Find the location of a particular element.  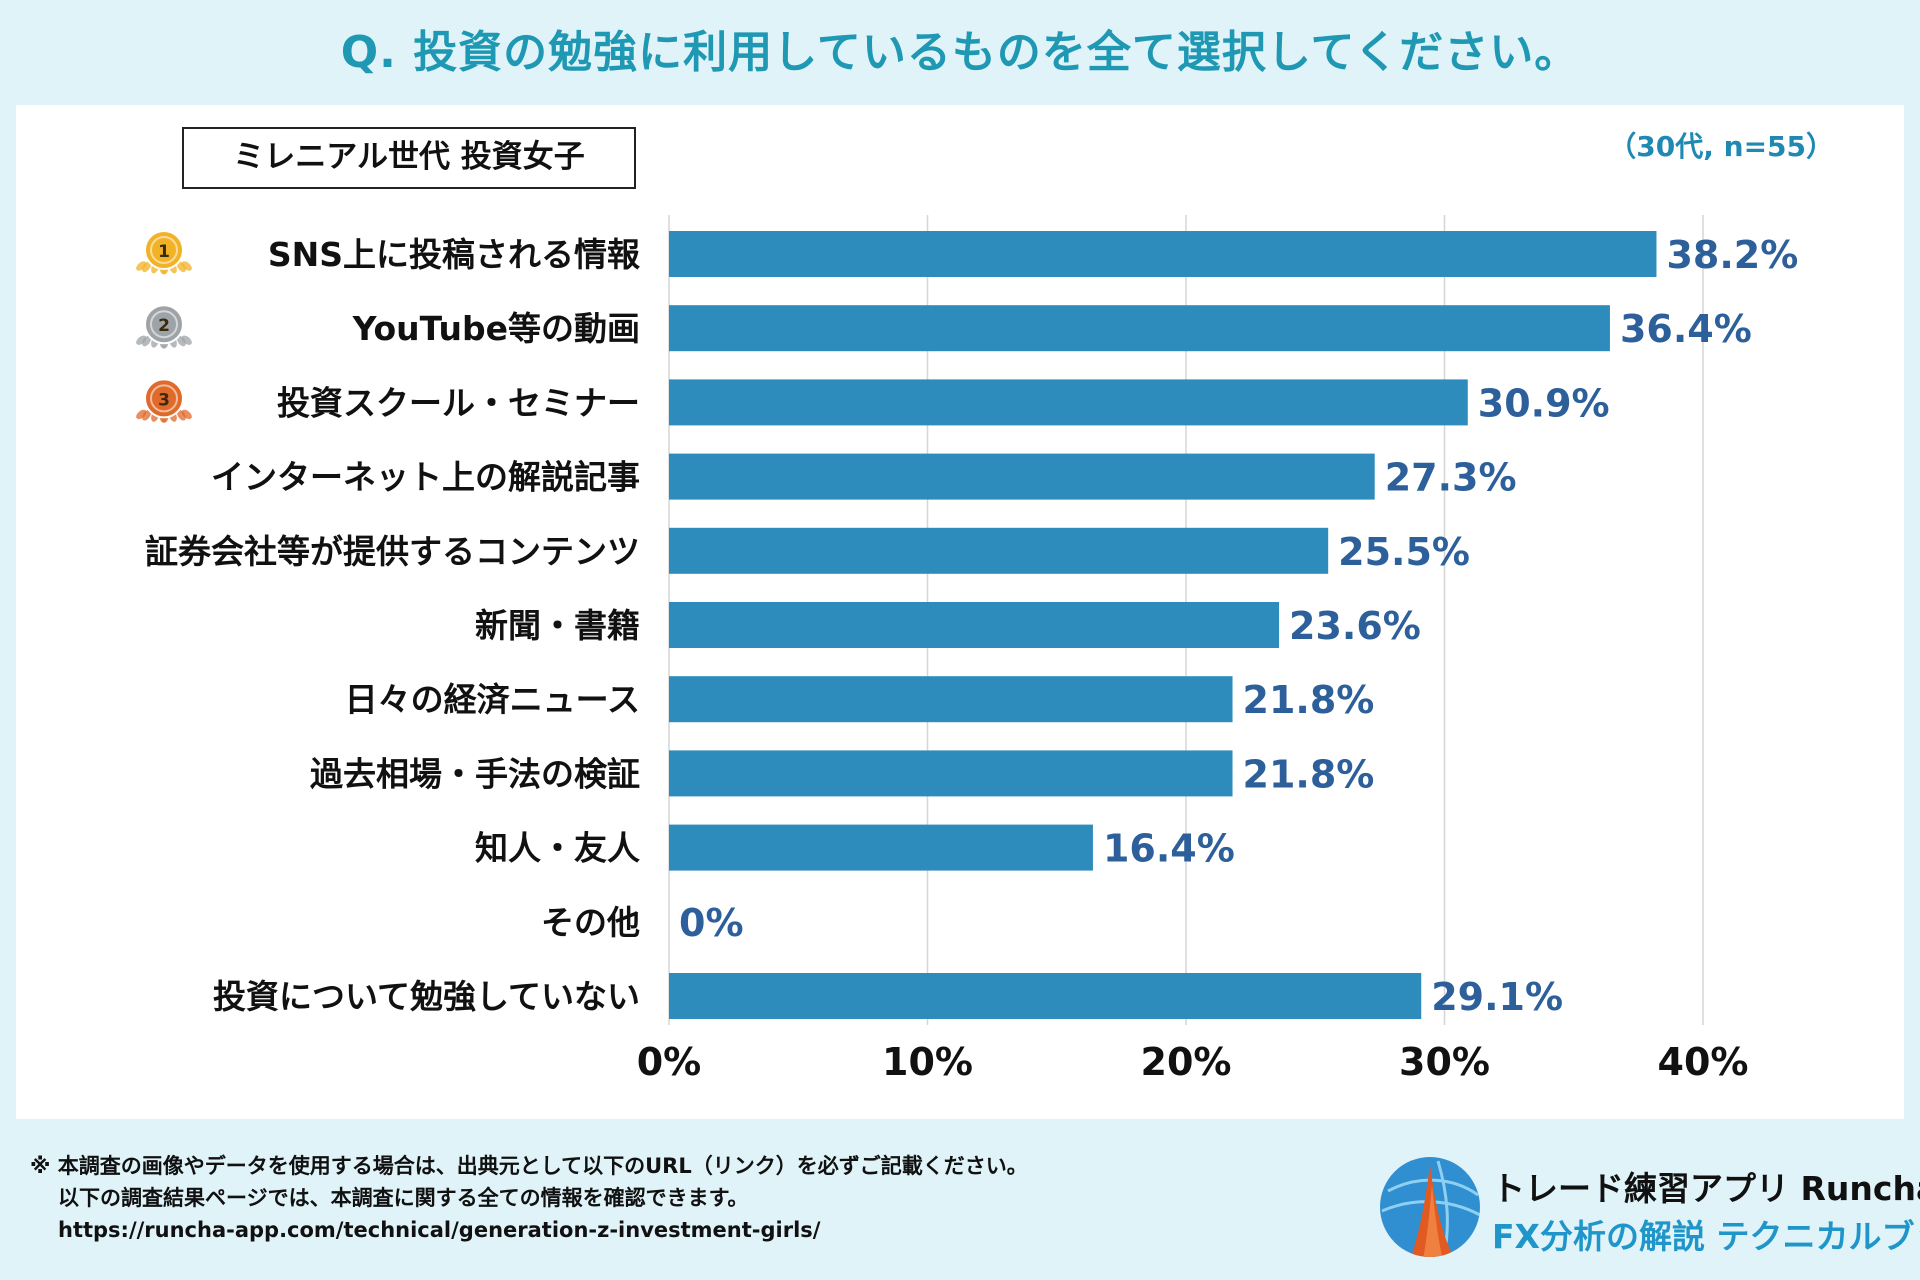

brand-app-name: トレード練習アプリ Runcha is located at coordinates (1706, 1188).